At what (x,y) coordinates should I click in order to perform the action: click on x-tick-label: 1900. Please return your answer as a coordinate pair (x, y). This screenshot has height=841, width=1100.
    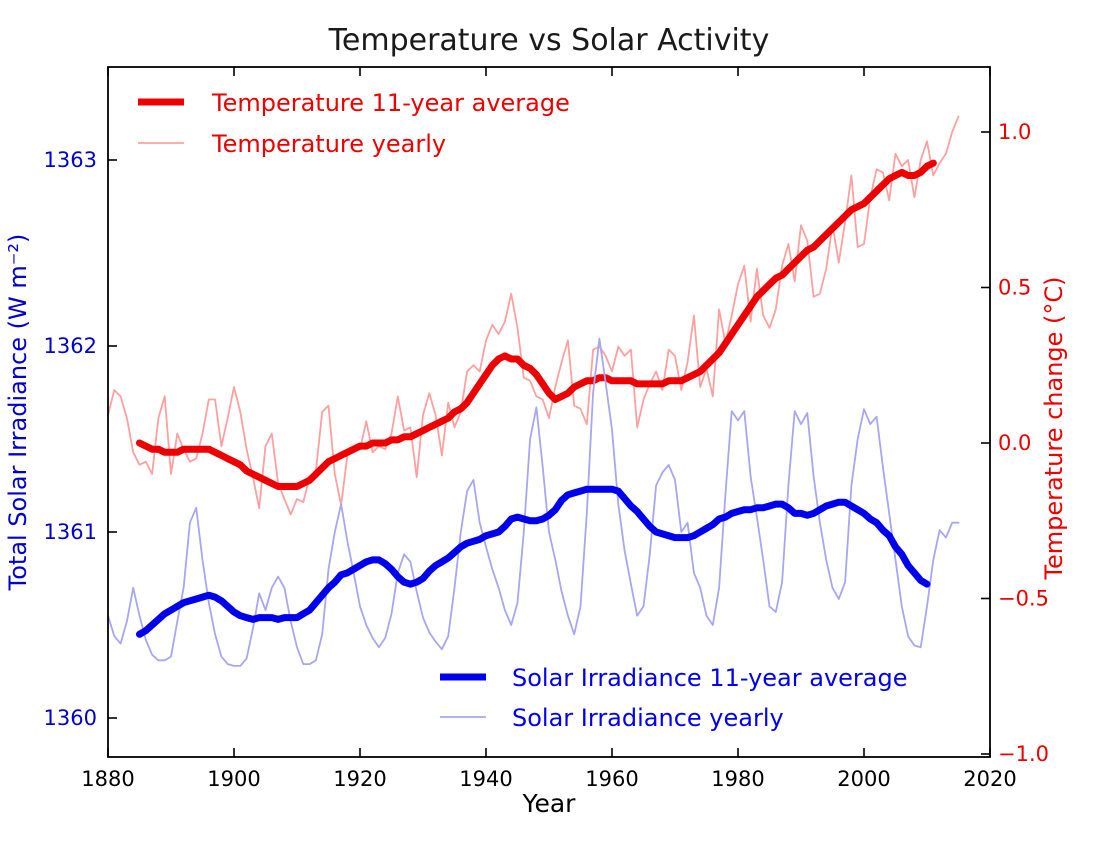
    Looking at the image, I should click on (233, 779).